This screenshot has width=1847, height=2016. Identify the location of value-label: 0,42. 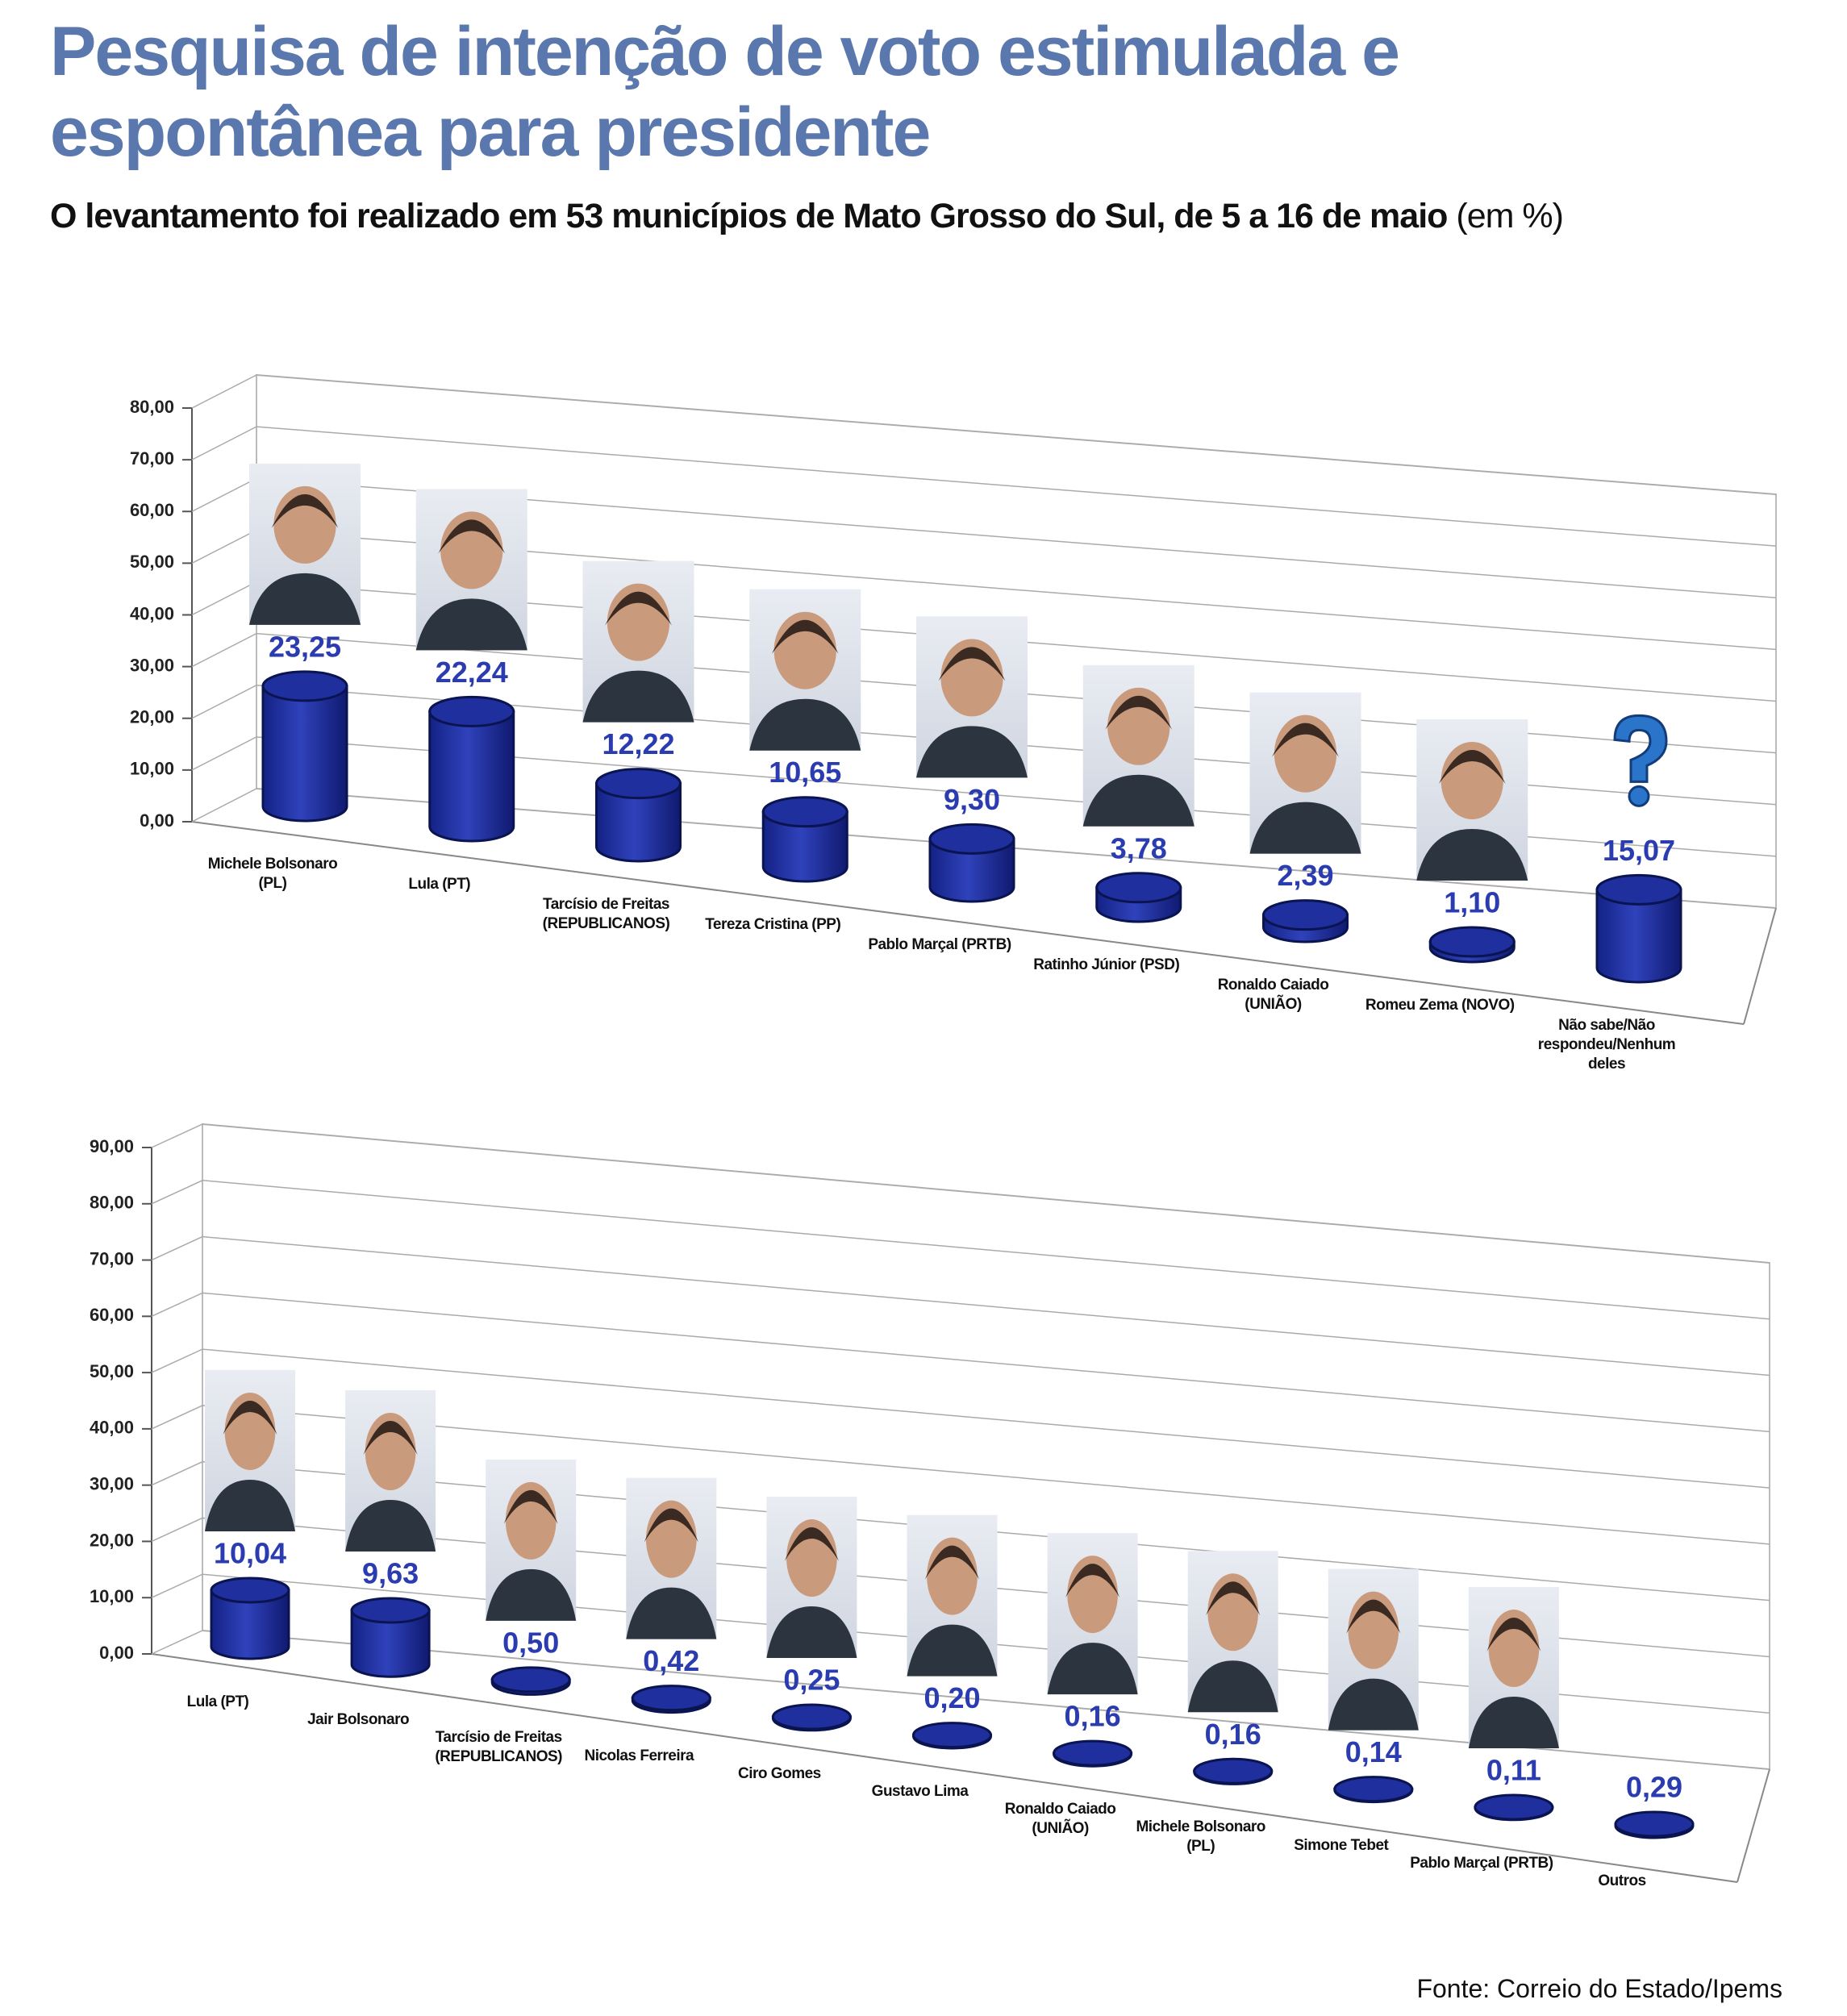
(671, 1660).